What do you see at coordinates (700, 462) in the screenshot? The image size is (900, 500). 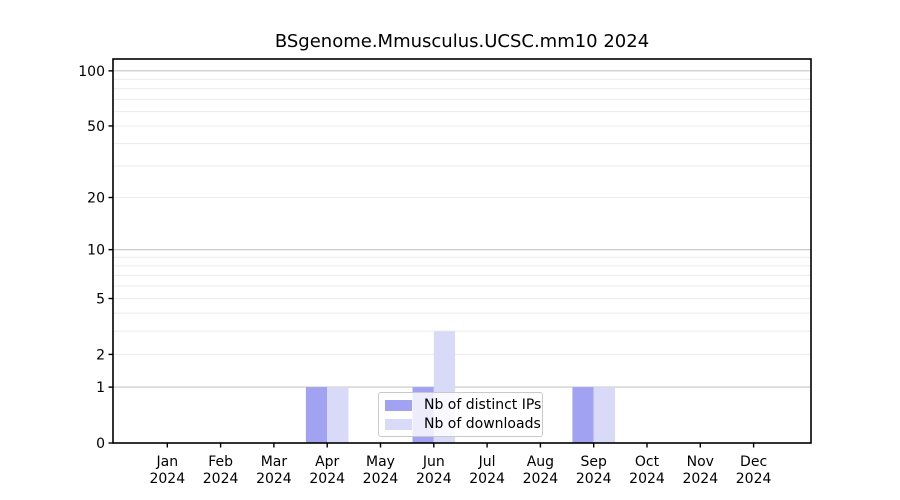 I see `x-tick-label-month-nov: Nov` at bounding box center [700, 462].